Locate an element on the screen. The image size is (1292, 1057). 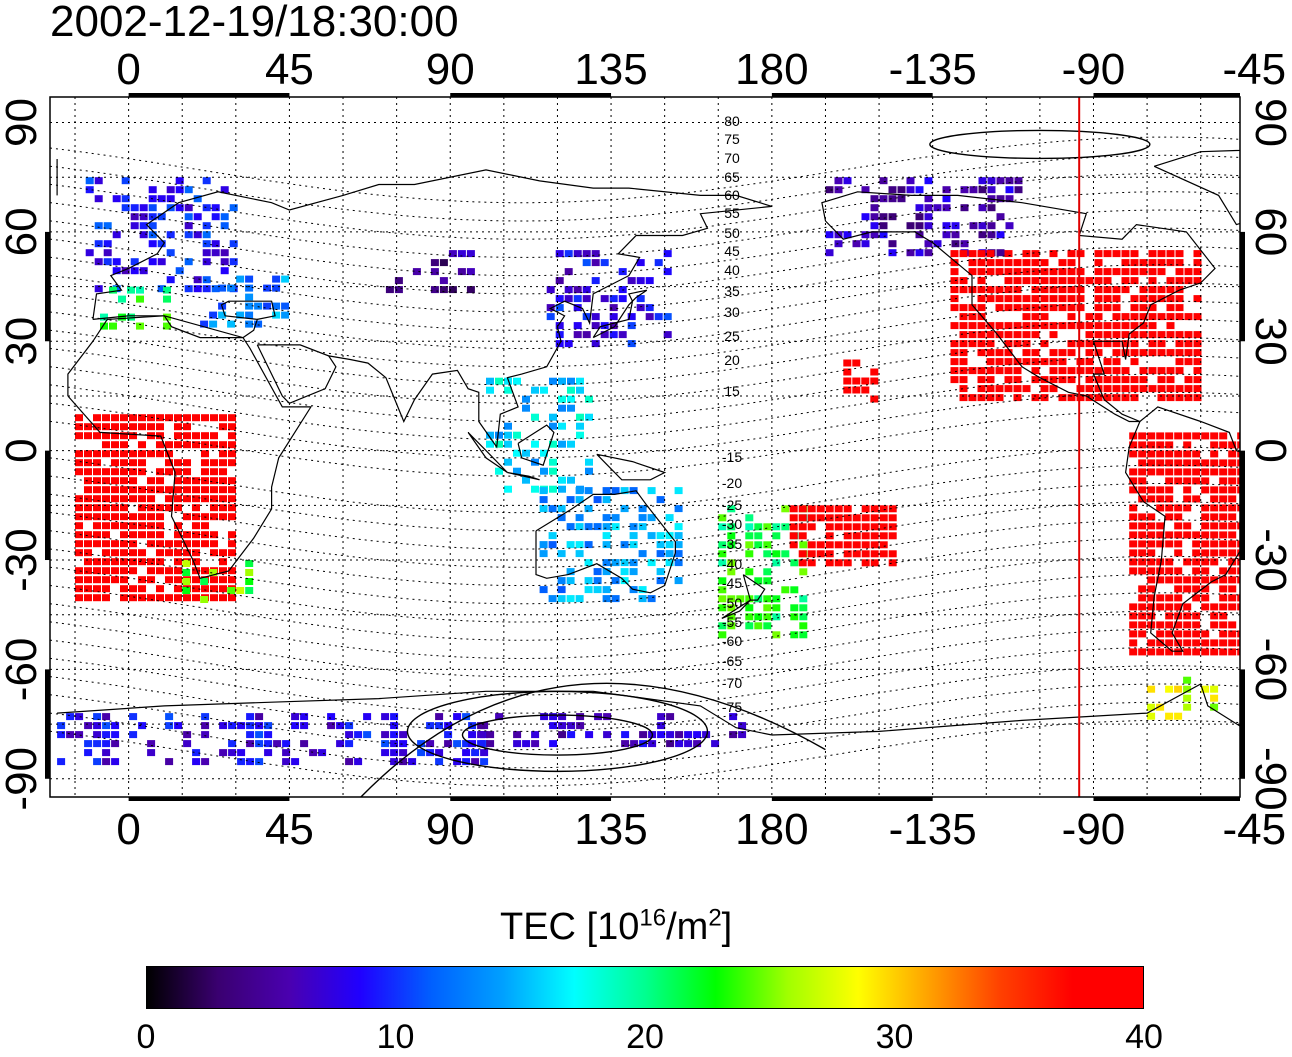
top-lon-label: -45 is located at coordinates (1254, 69).